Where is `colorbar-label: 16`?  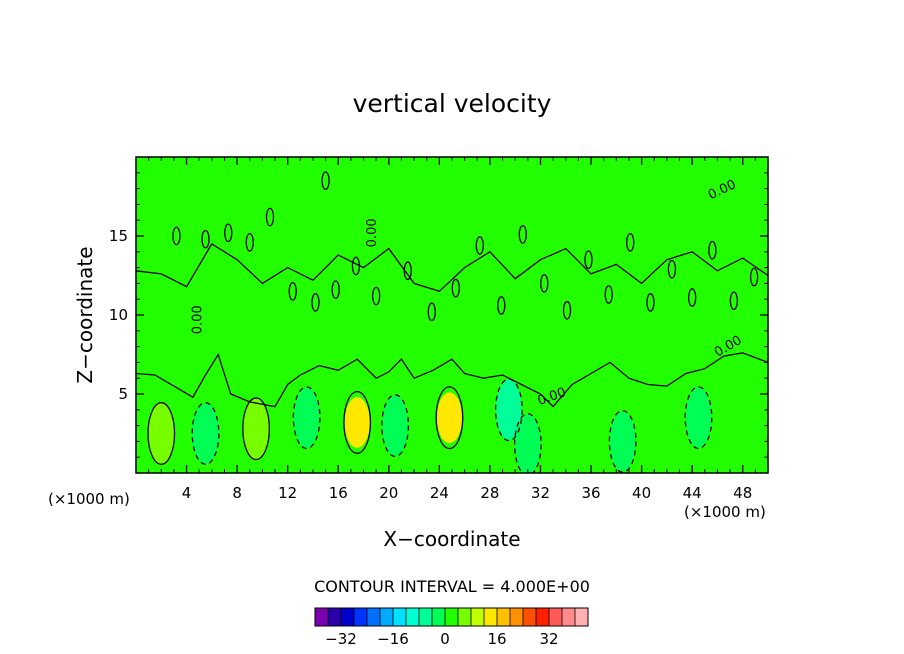
colorbar-label: 16 is located at coordinates (496, 639).